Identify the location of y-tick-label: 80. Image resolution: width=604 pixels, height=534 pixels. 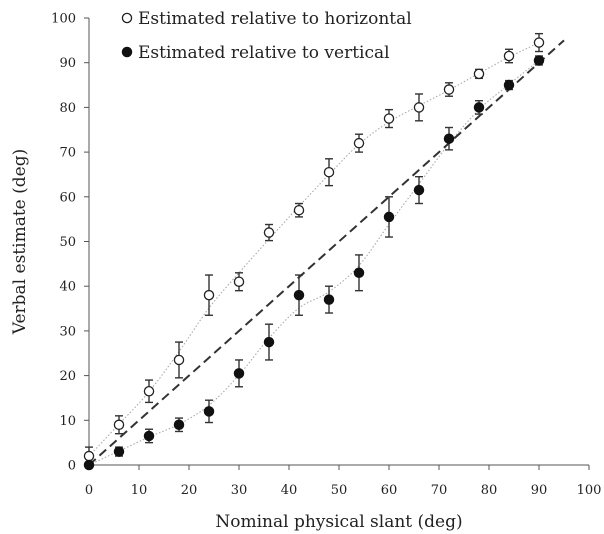
(67, 108).